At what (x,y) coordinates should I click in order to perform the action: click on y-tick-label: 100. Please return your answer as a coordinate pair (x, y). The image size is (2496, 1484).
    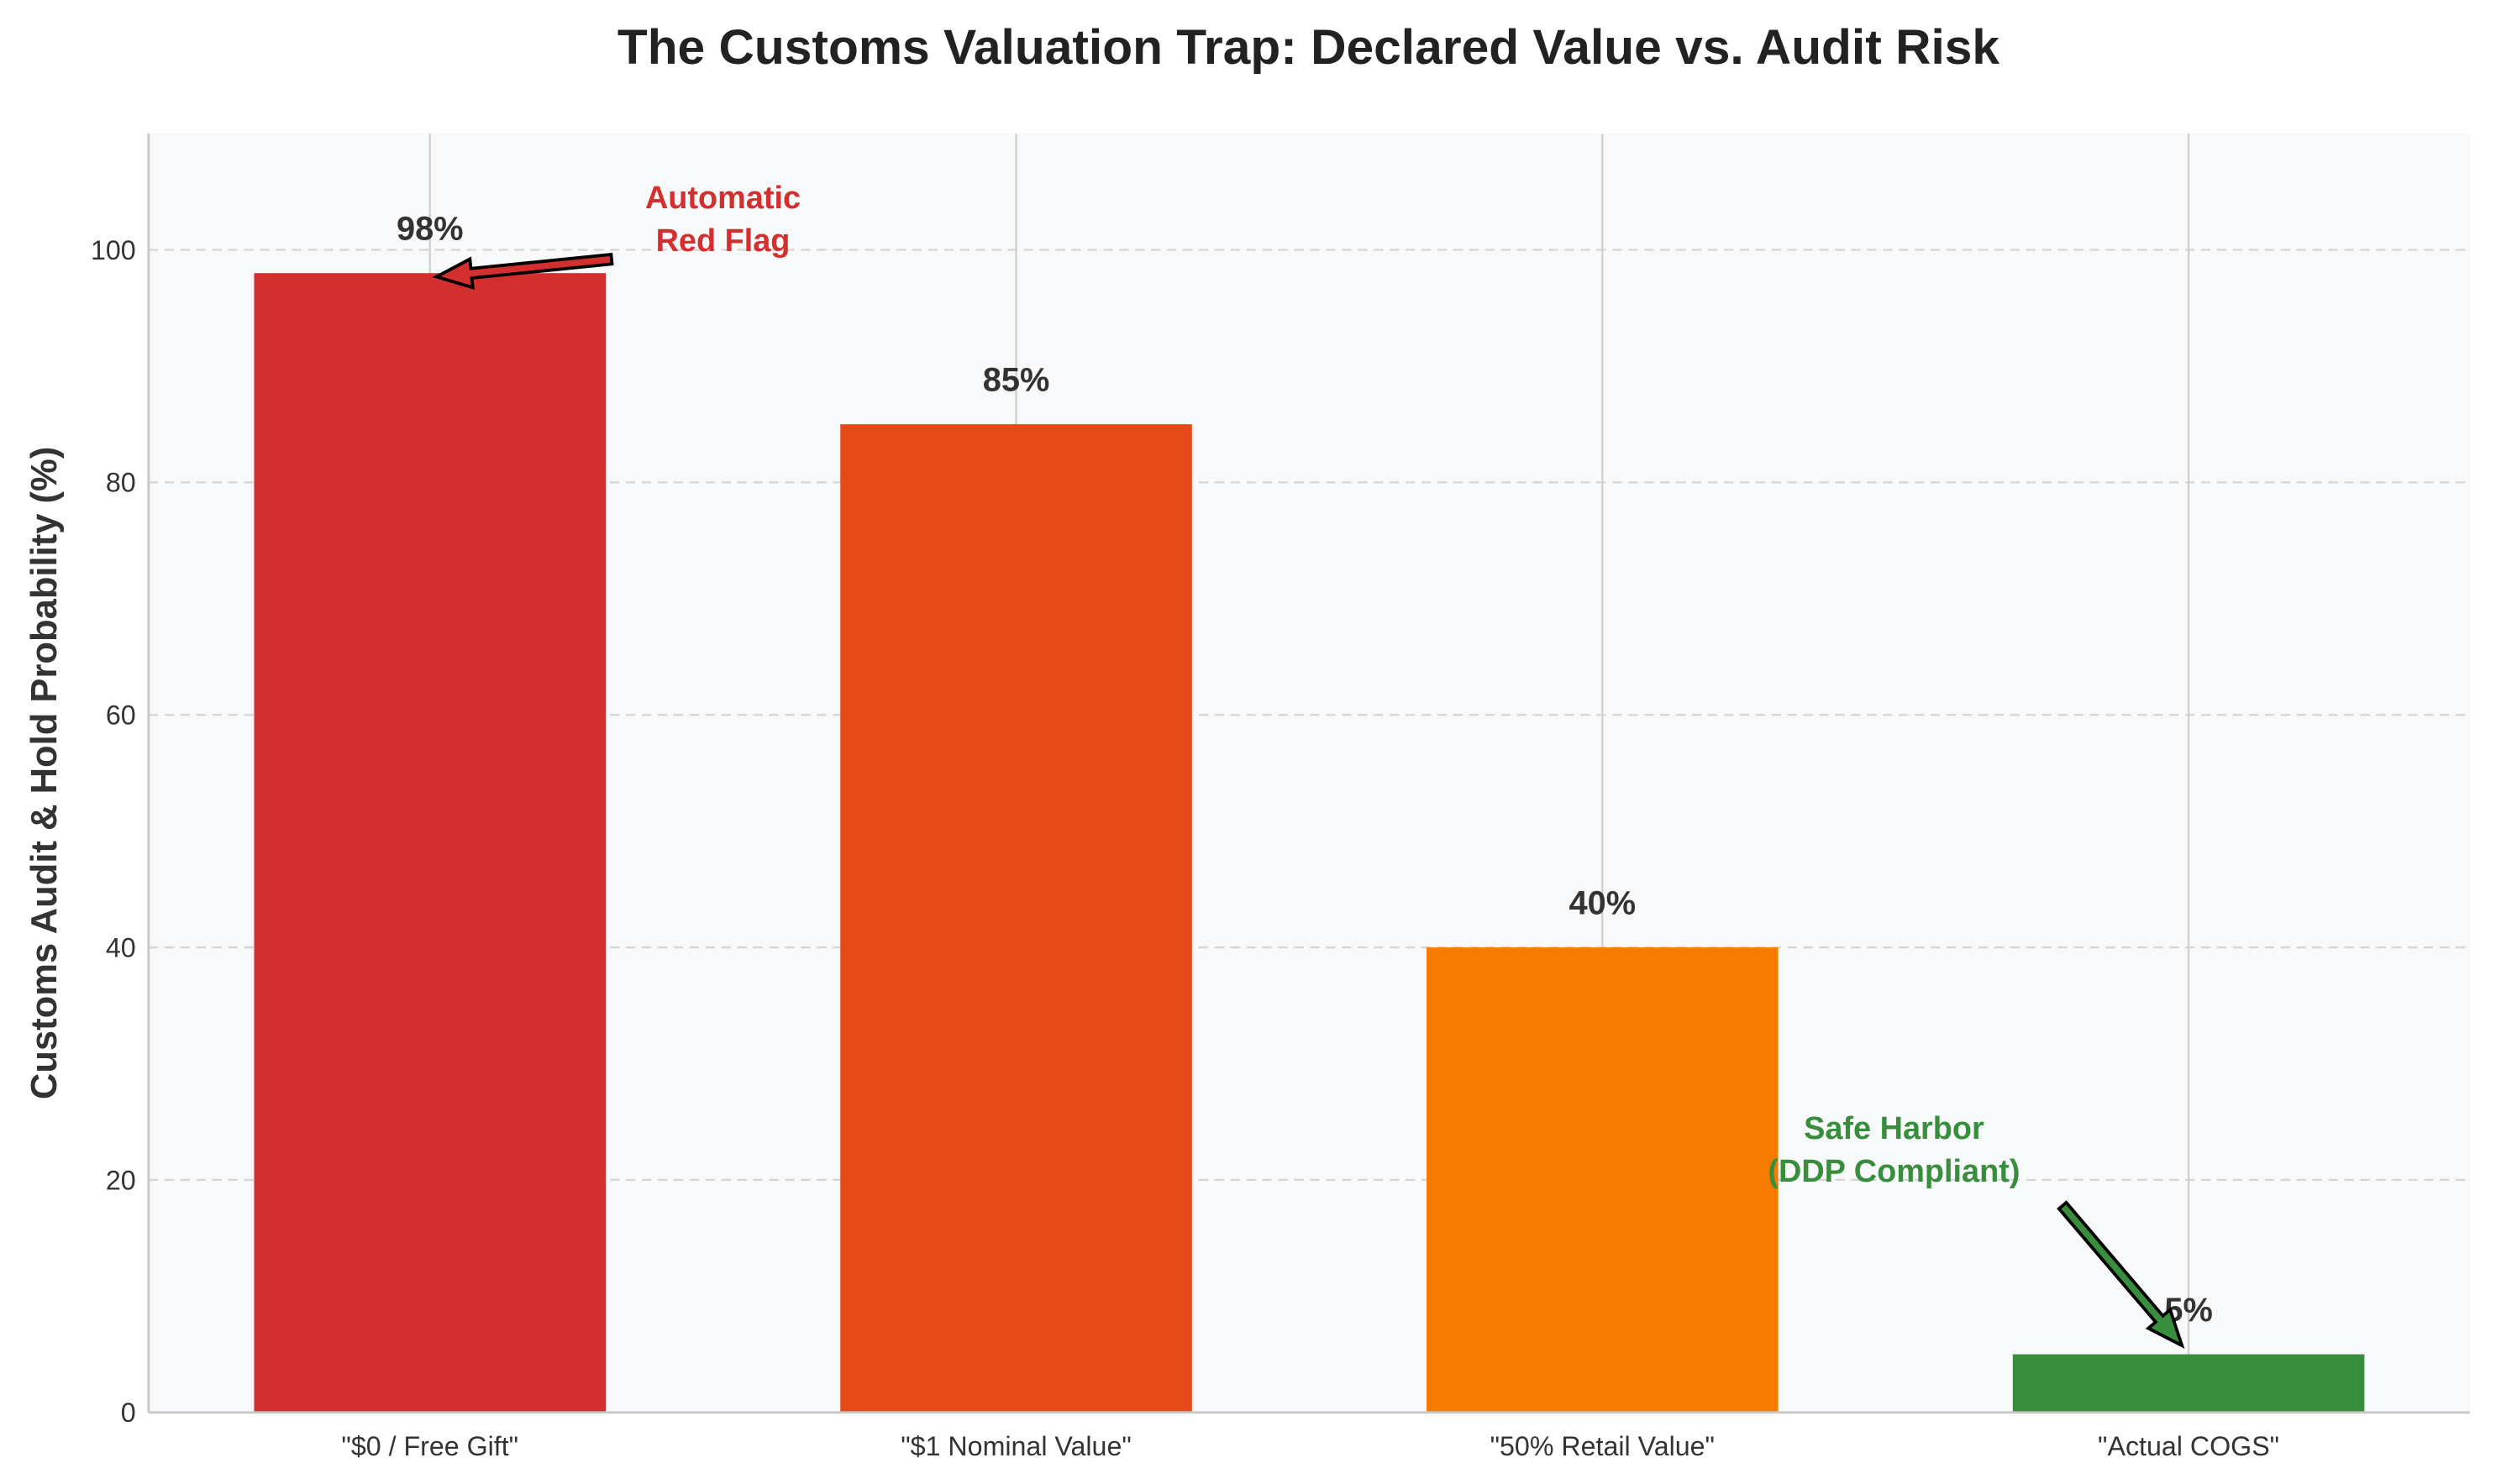
    Looking at the image, I should click on (113, 250).